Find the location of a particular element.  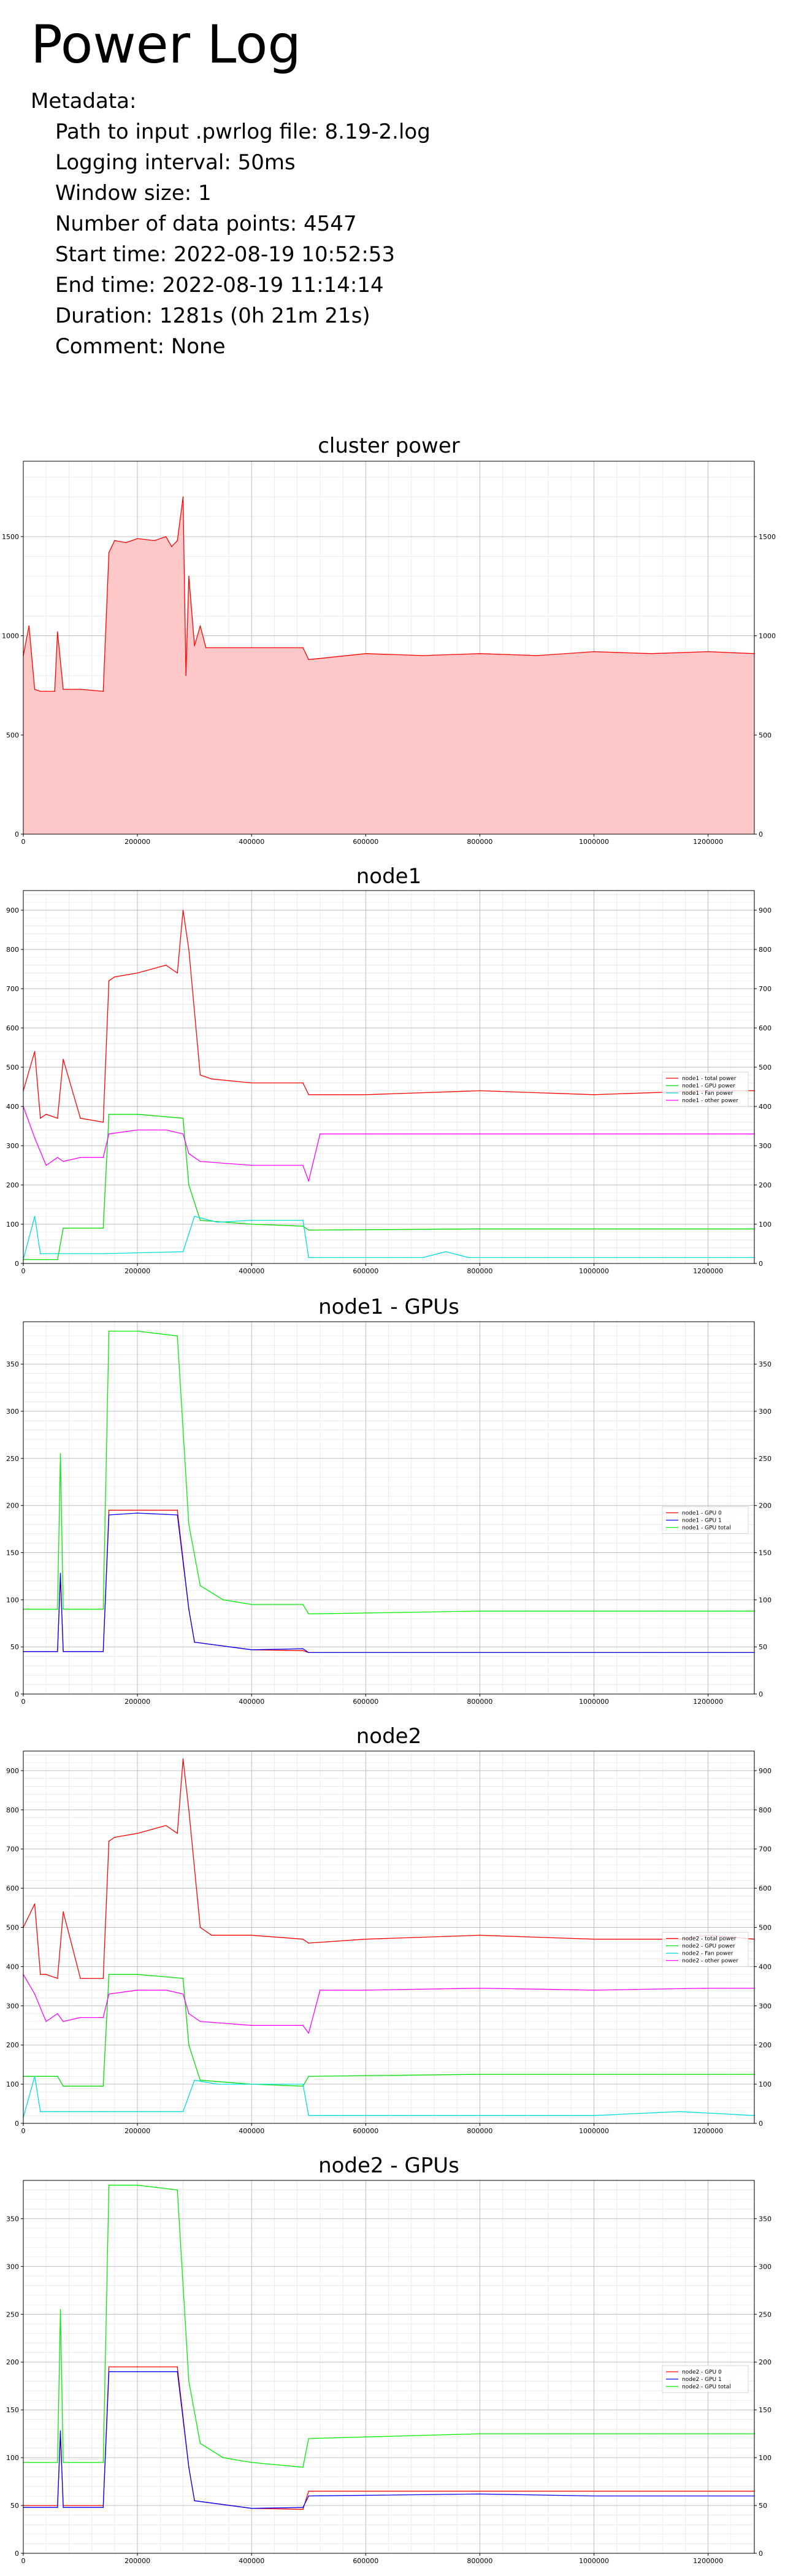

plot-frame is located at coordinates (389, 1508).